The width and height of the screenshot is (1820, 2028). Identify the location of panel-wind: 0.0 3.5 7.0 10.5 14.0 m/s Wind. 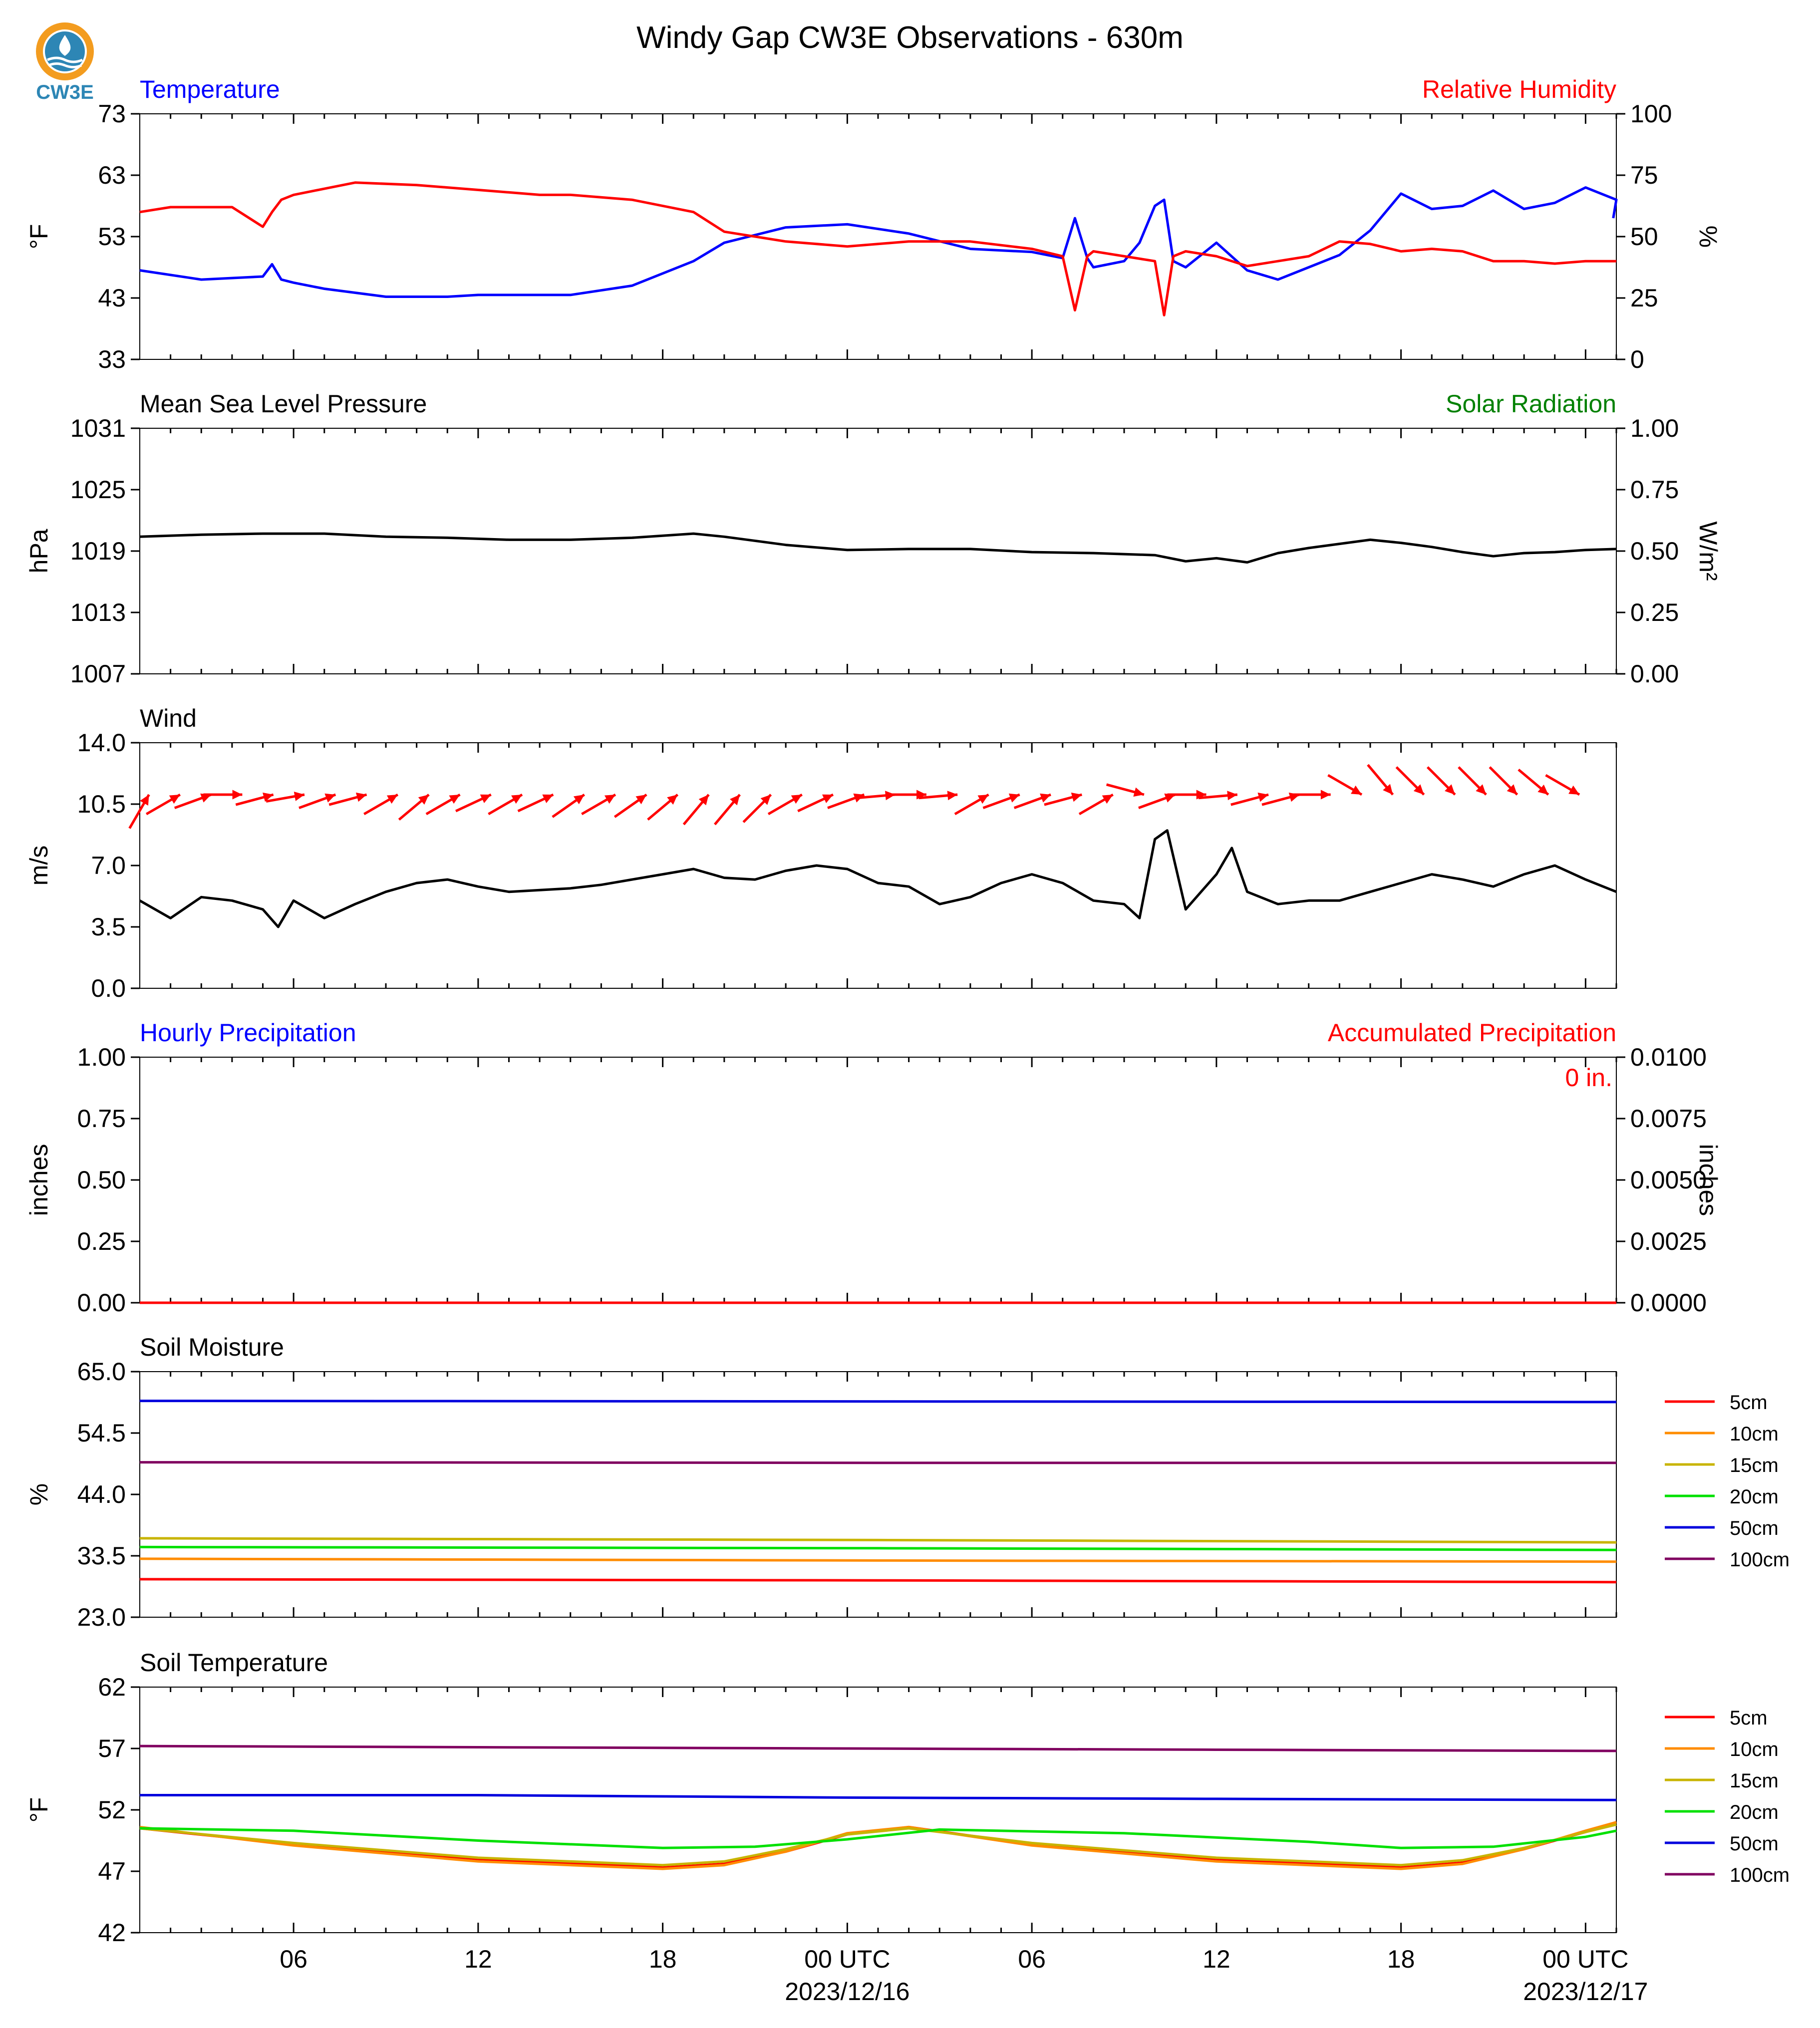
(821, 853).